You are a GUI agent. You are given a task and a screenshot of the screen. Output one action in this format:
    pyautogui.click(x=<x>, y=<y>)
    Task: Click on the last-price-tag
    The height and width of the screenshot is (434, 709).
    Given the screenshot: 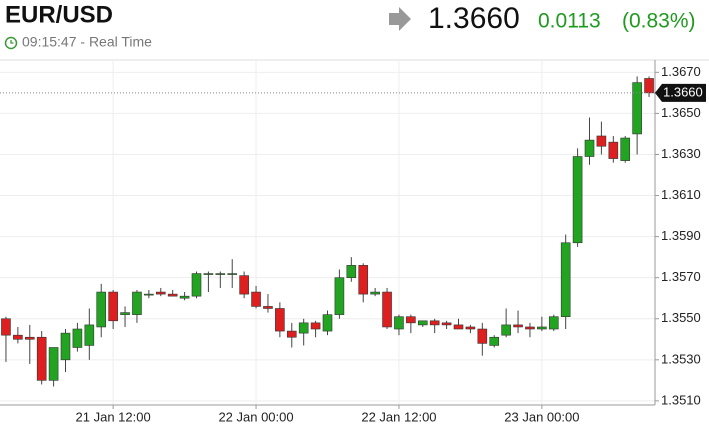 What is the action you would take?
    pyautogui.click(x=680, y=92)
    